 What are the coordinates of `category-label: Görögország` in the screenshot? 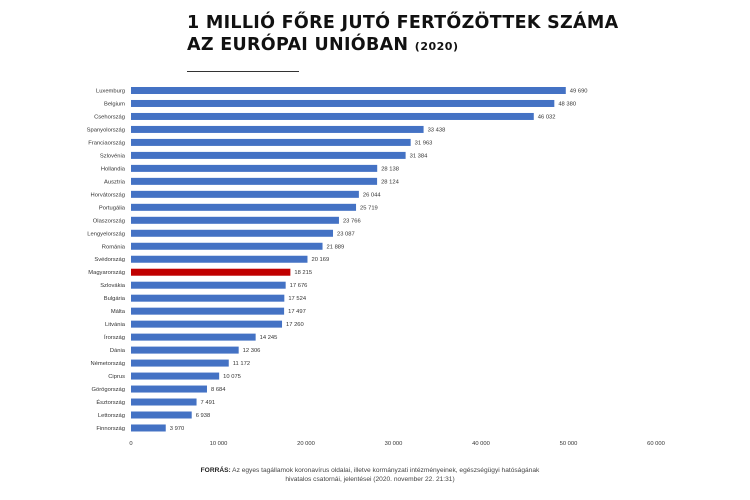 It's located at (108, 390).